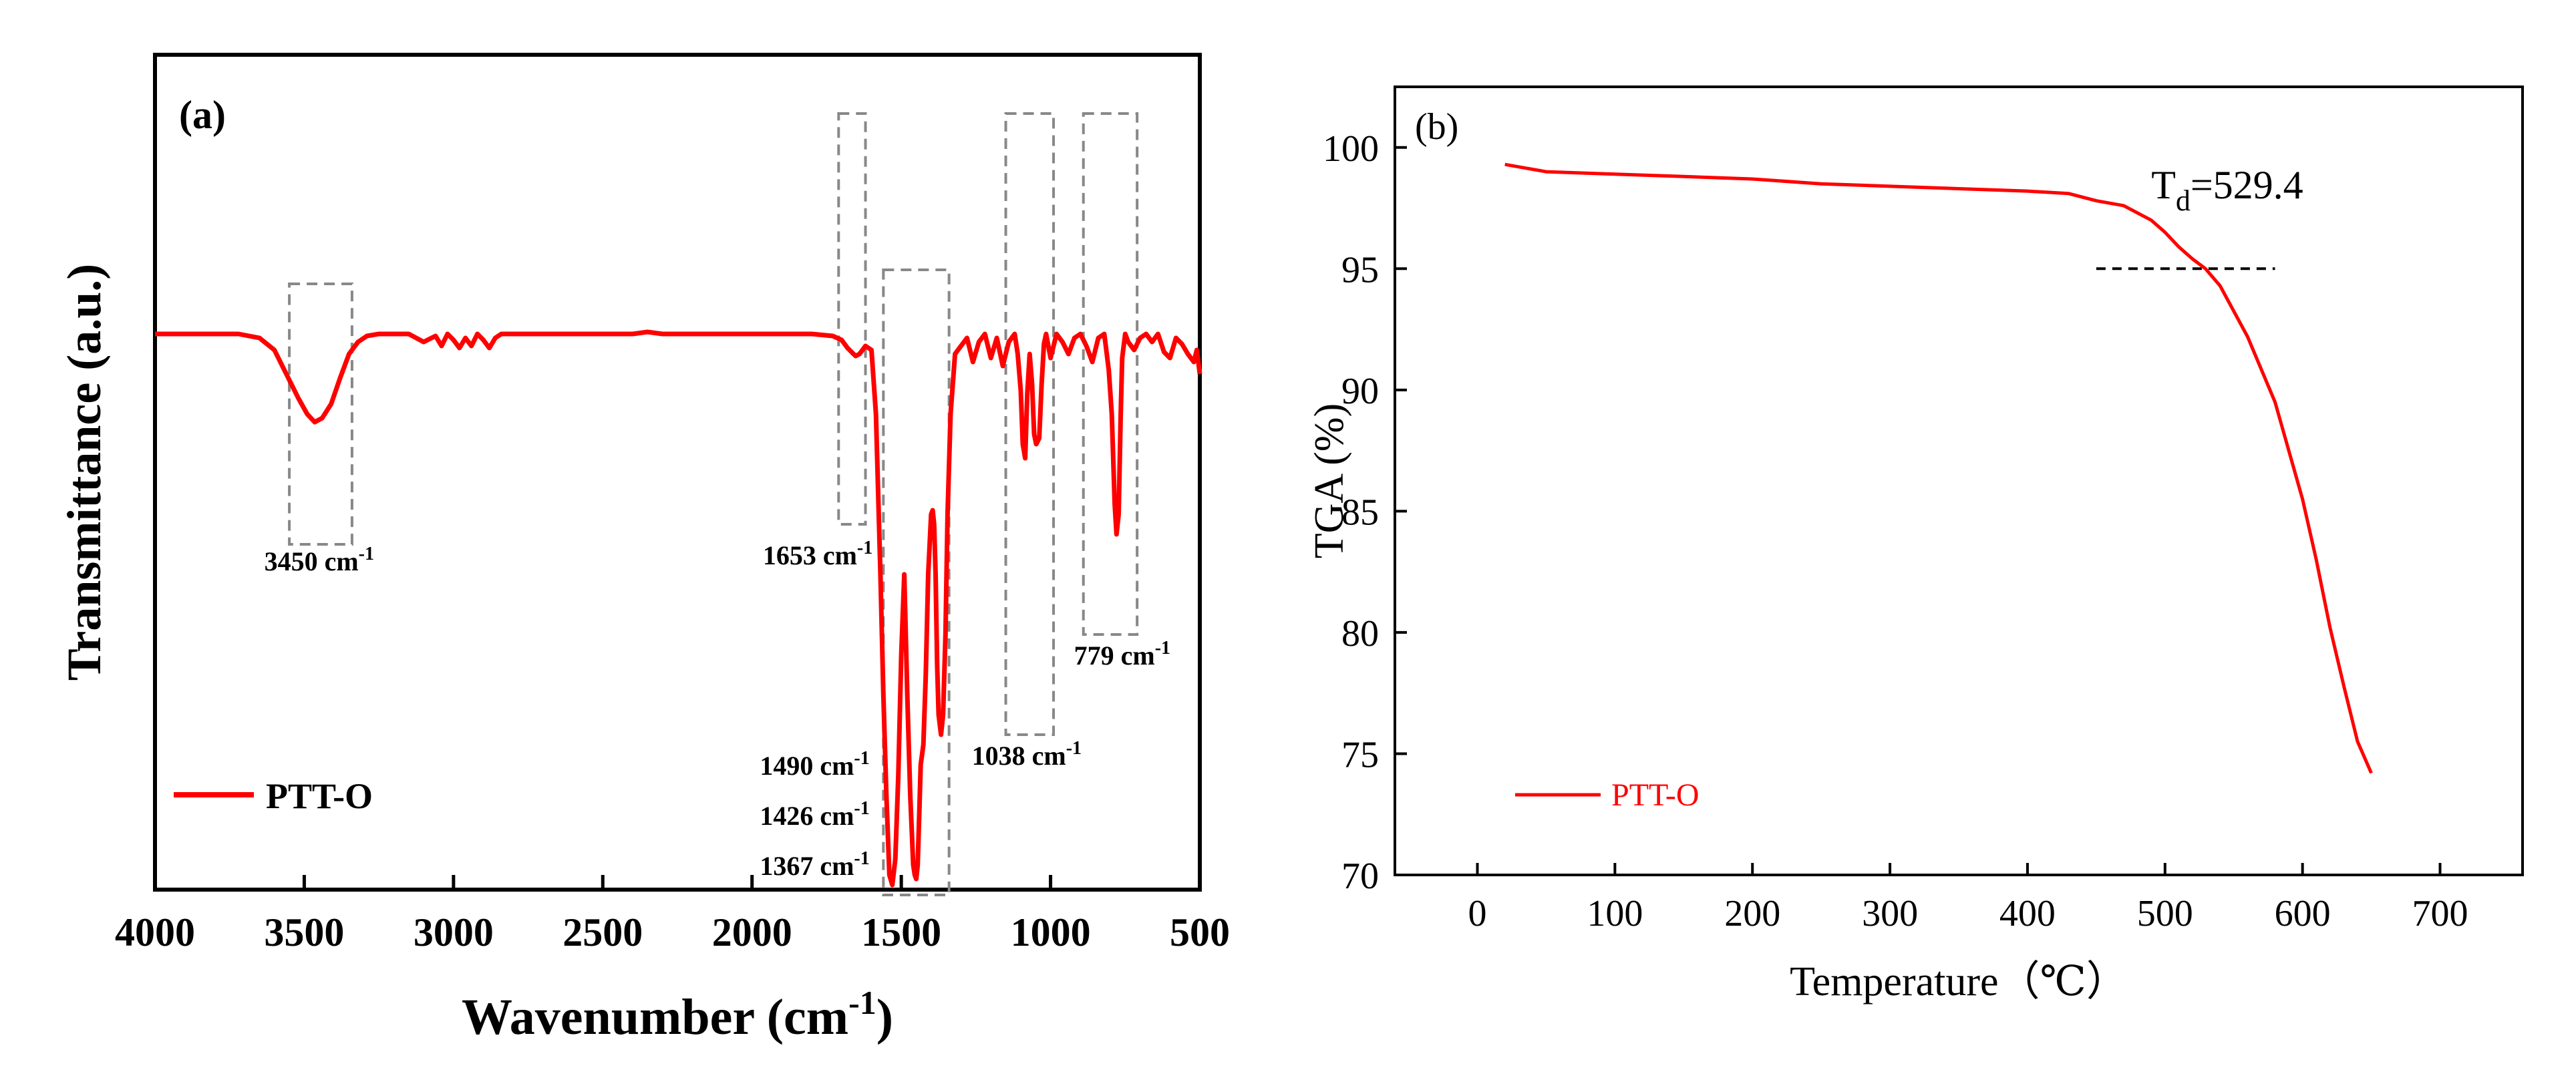 The height and width of the screenshot is (1090, 2576). Describe the element at coordinates (1122, 654) in the screenshot. I see `panel-a-peak-label: 779 cm-1` at that location.